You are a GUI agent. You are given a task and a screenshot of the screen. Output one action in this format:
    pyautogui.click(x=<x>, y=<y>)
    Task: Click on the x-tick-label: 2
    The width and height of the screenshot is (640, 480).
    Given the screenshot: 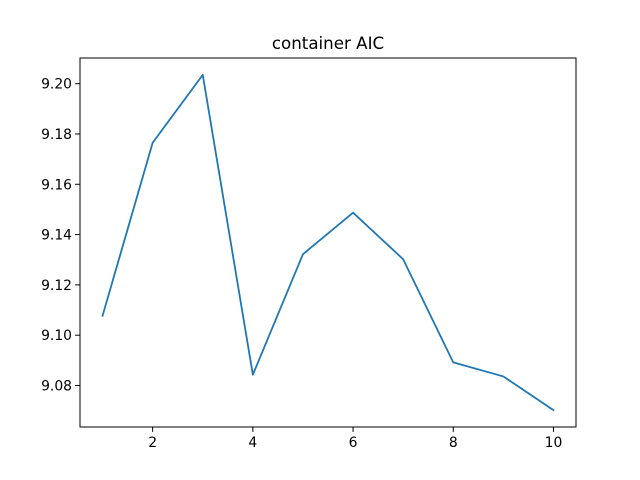 What is the action you would take?
    pyautogui.click(x=152, y=443)
    